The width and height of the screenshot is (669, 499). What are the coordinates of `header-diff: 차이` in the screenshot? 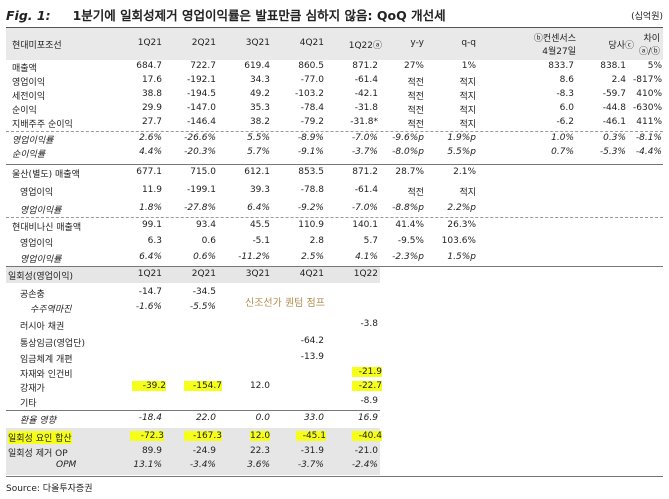 It's located at (651, 39).